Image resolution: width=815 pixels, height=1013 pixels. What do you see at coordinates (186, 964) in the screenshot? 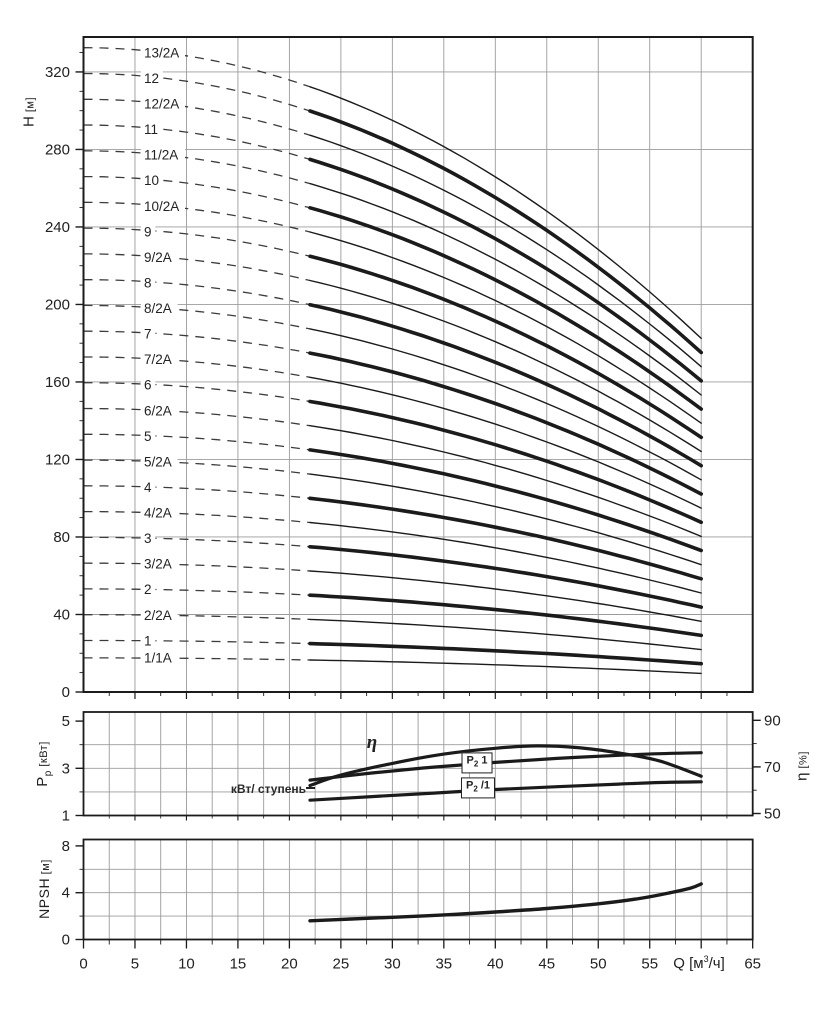
I see `tick-label: 10` at bounding box center [186, 964].